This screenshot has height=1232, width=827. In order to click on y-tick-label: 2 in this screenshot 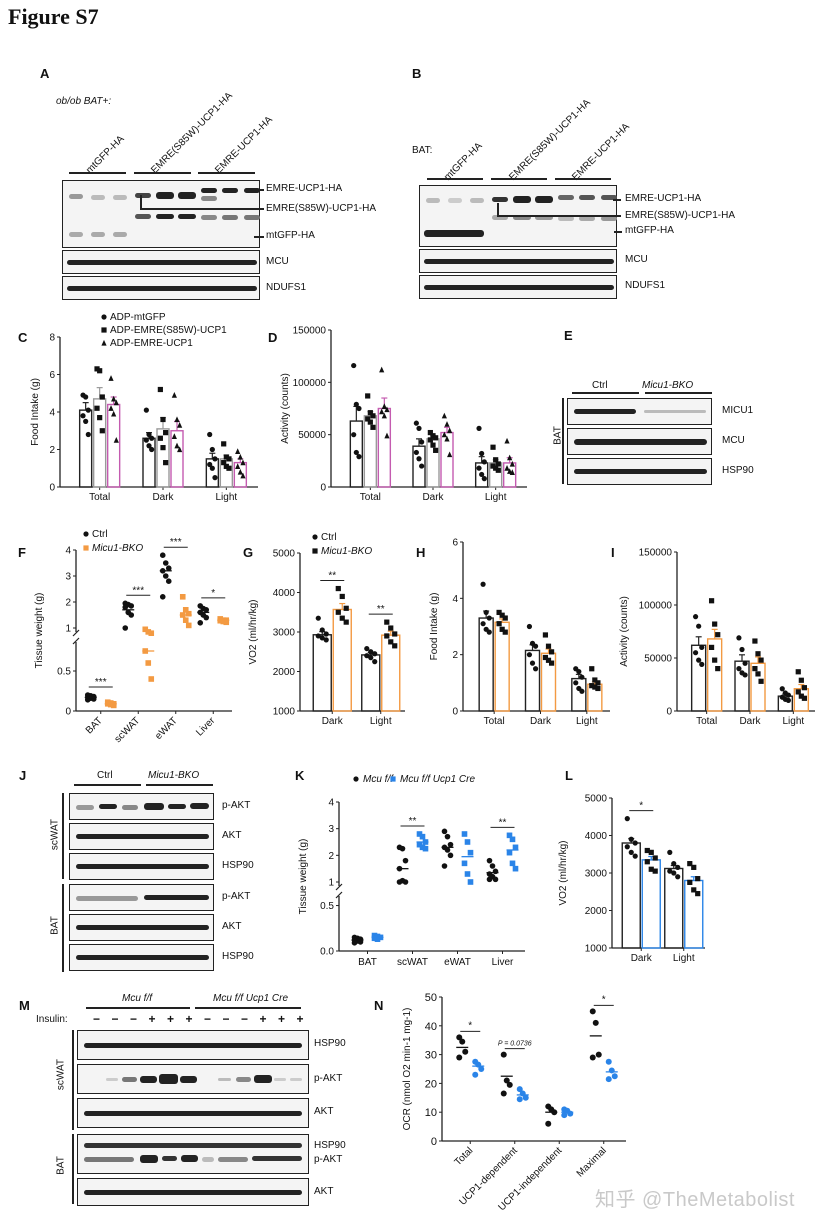, I will do `click(455, 655)`.